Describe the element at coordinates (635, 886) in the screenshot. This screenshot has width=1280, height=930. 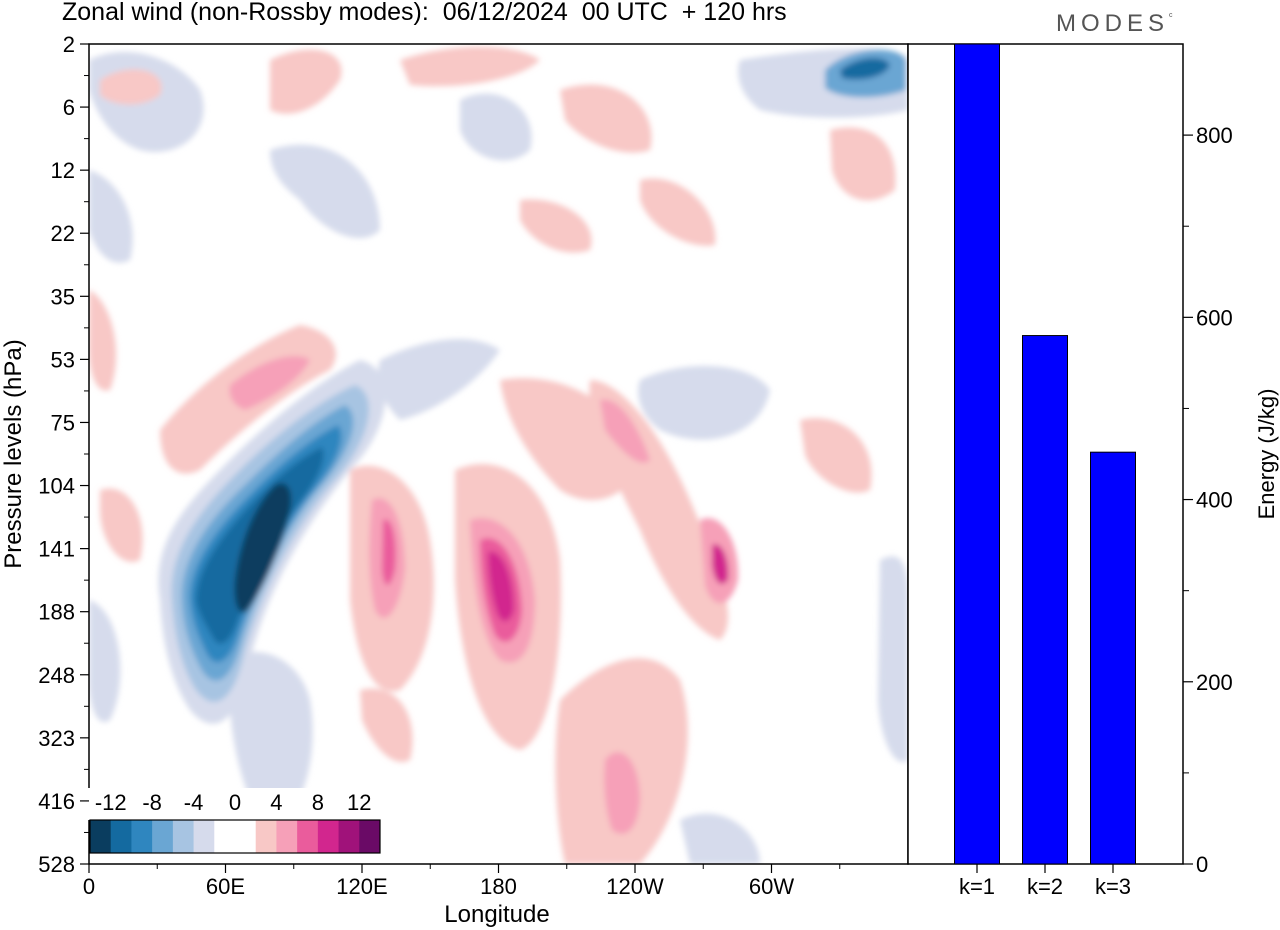
I see `x-tick-label: 120W` at that location.